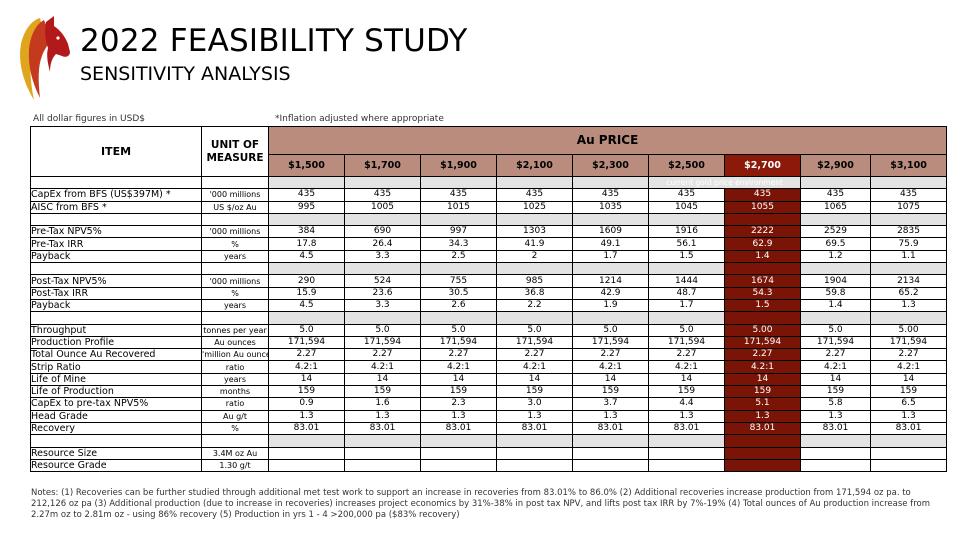  What do you see at coordinates (762, 330) in the screenshot?
I see `value-cell-current: 5.00` at bounding box center [762, 330].